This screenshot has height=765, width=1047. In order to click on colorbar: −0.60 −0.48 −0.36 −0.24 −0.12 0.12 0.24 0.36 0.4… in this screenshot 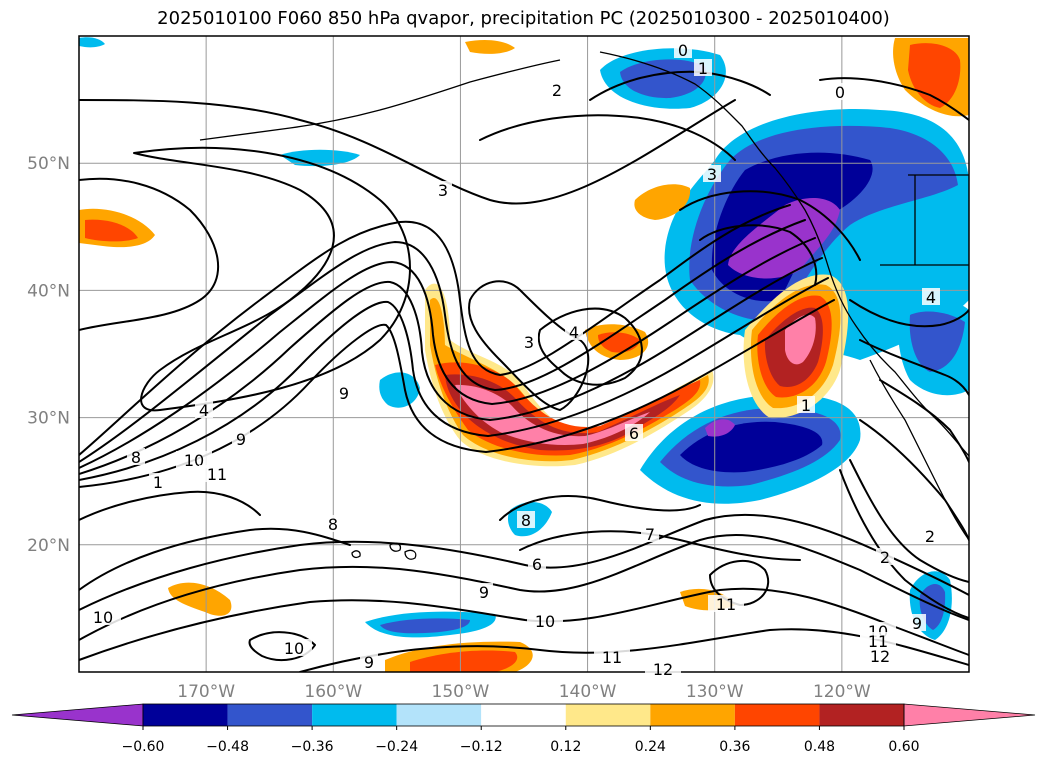, I will do `click(523, 729)`.